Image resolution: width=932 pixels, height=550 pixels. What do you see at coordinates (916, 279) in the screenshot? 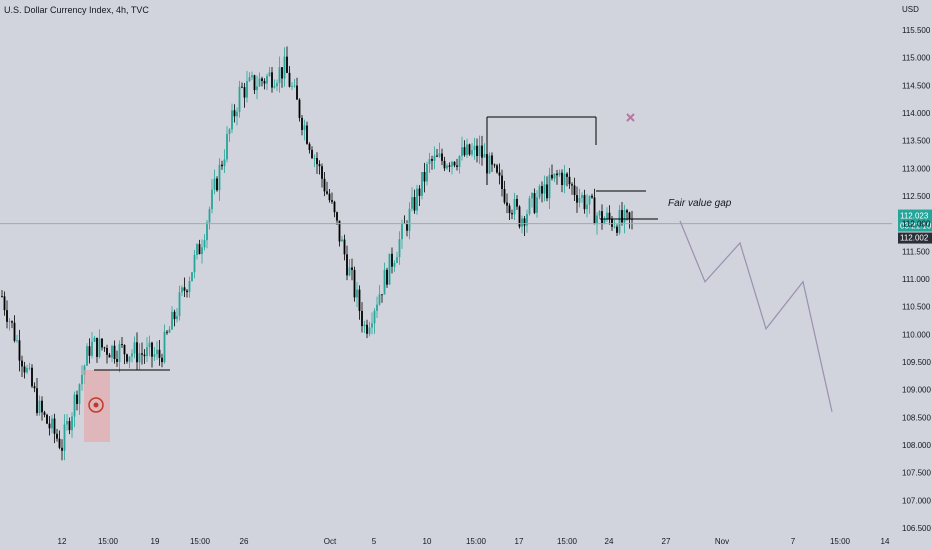
I see `price-tick-label: 111.000` at bounding box center [916, 279].